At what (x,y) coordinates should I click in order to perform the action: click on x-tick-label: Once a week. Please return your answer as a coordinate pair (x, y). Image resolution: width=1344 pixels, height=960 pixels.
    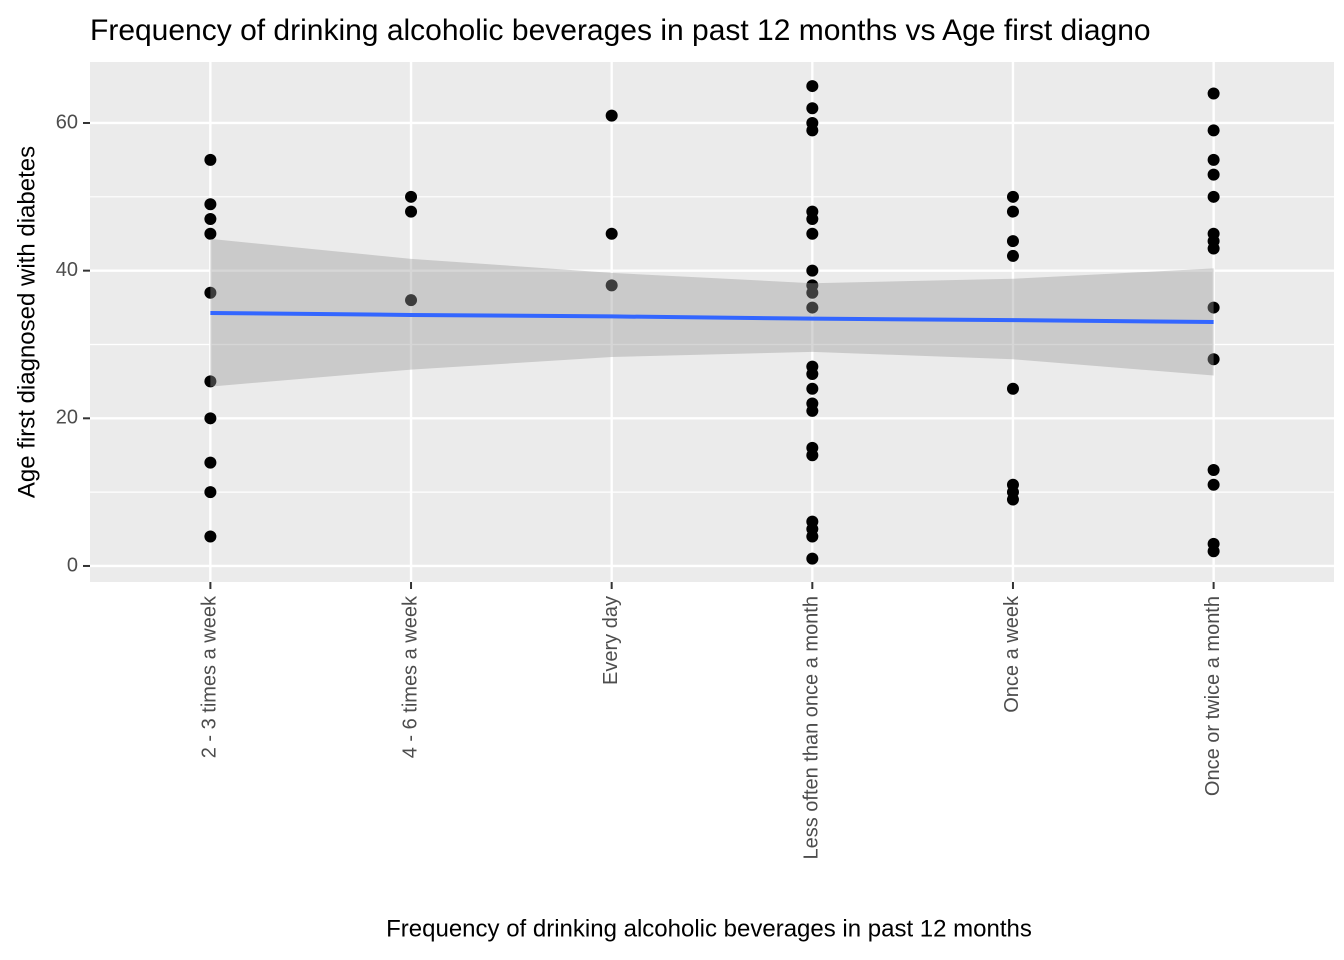
    Looking at the image, I should click on (1012, 654).